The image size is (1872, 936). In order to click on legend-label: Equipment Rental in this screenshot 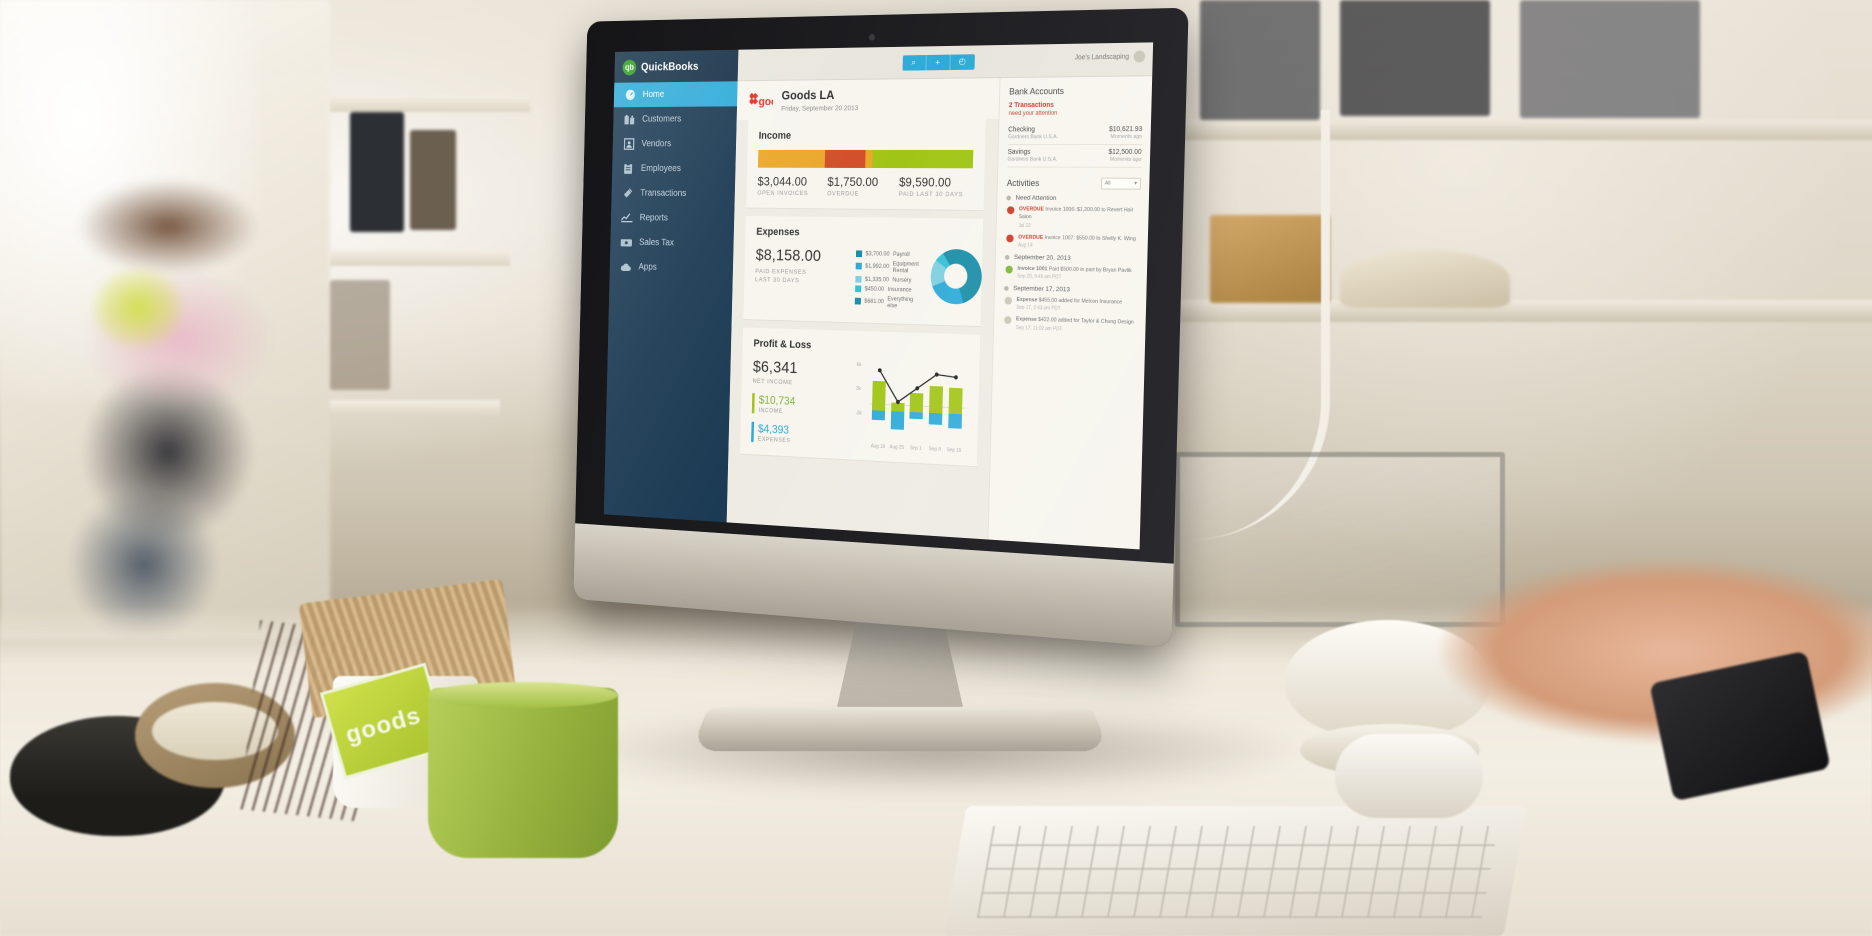, I will do `click(905, 267)`.